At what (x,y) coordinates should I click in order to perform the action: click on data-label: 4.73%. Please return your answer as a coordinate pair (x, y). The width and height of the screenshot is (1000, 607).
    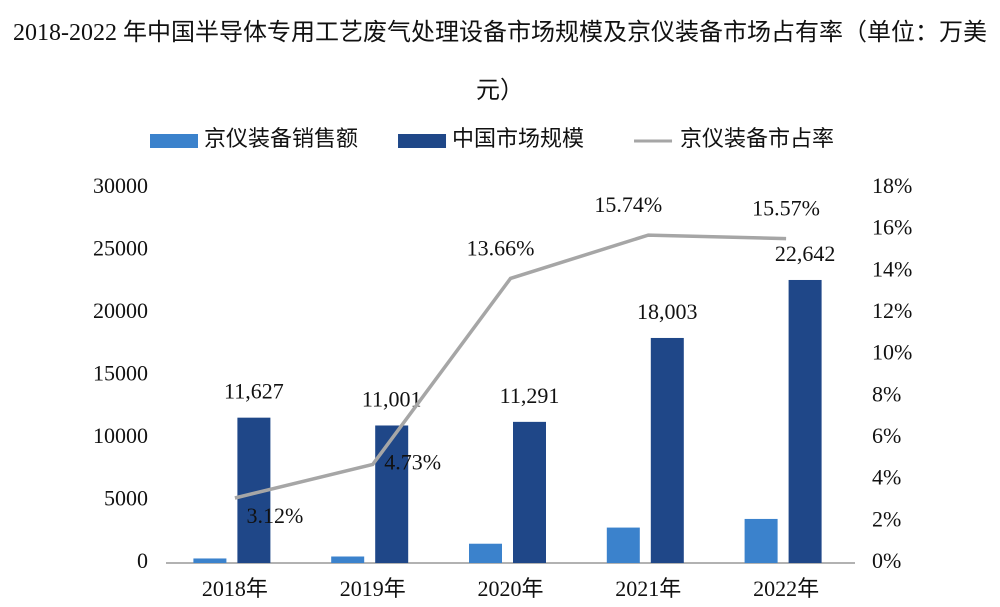
    Looking at the image, I should click on (412, 462).